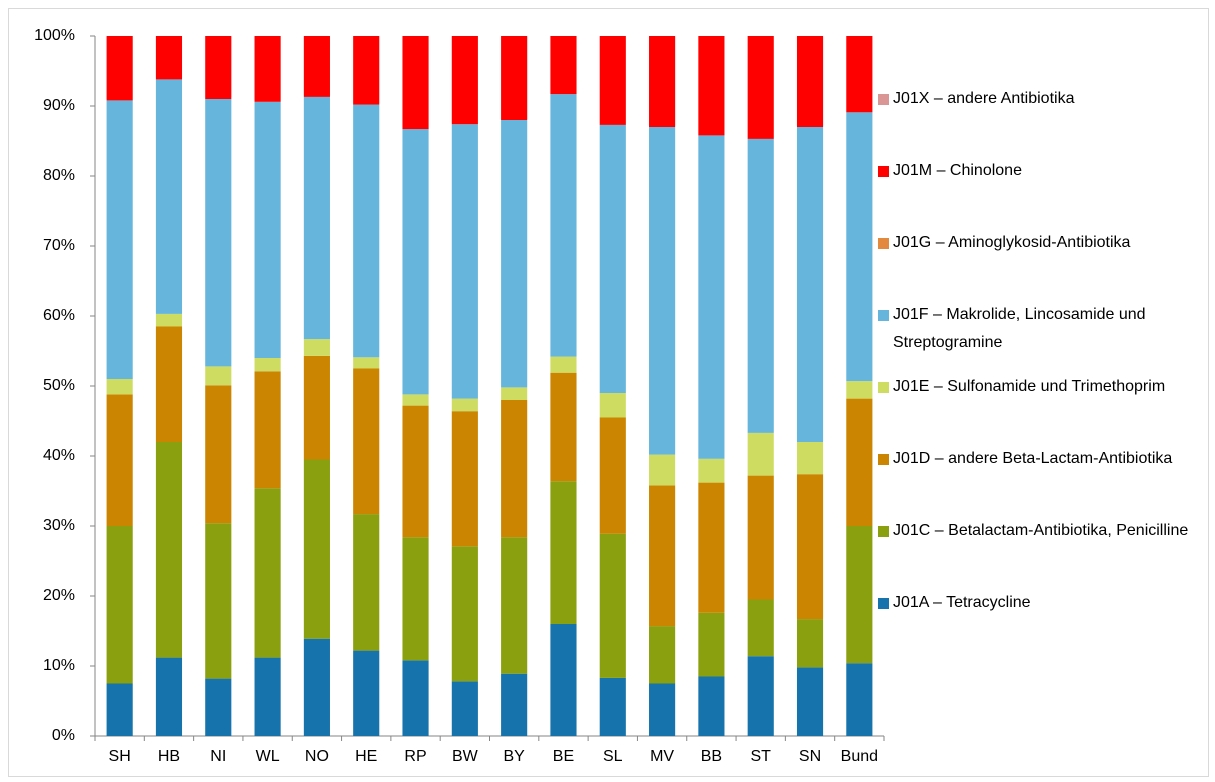 The height and width of the screenshot is (782, 1215). What do you see at coordinates (957, 170) in the screenshot?
I see `legend-label: J01M – Chinolone` at bounding box center [957, 170].